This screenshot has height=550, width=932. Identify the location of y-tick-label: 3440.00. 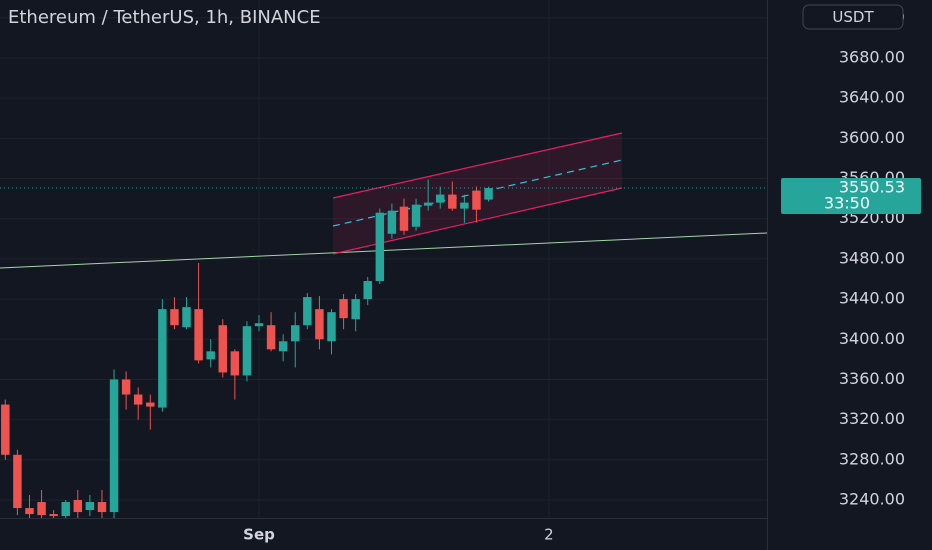
(872, 298).